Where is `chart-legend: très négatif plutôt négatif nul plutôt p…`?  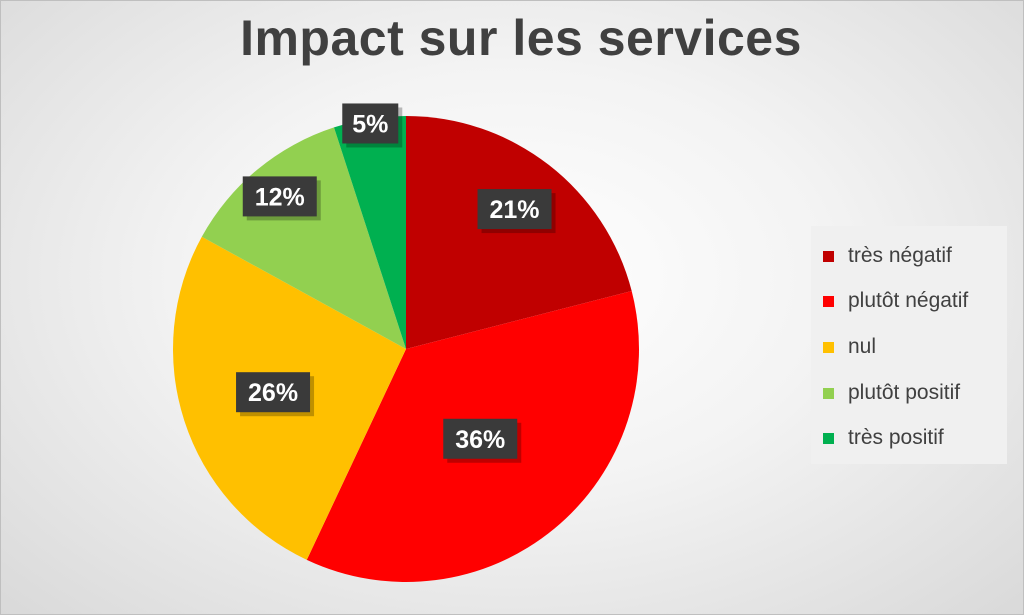 chart-legend: très négatif plutôt négatif nul plutôt p… is located at coordinates (909, 345).